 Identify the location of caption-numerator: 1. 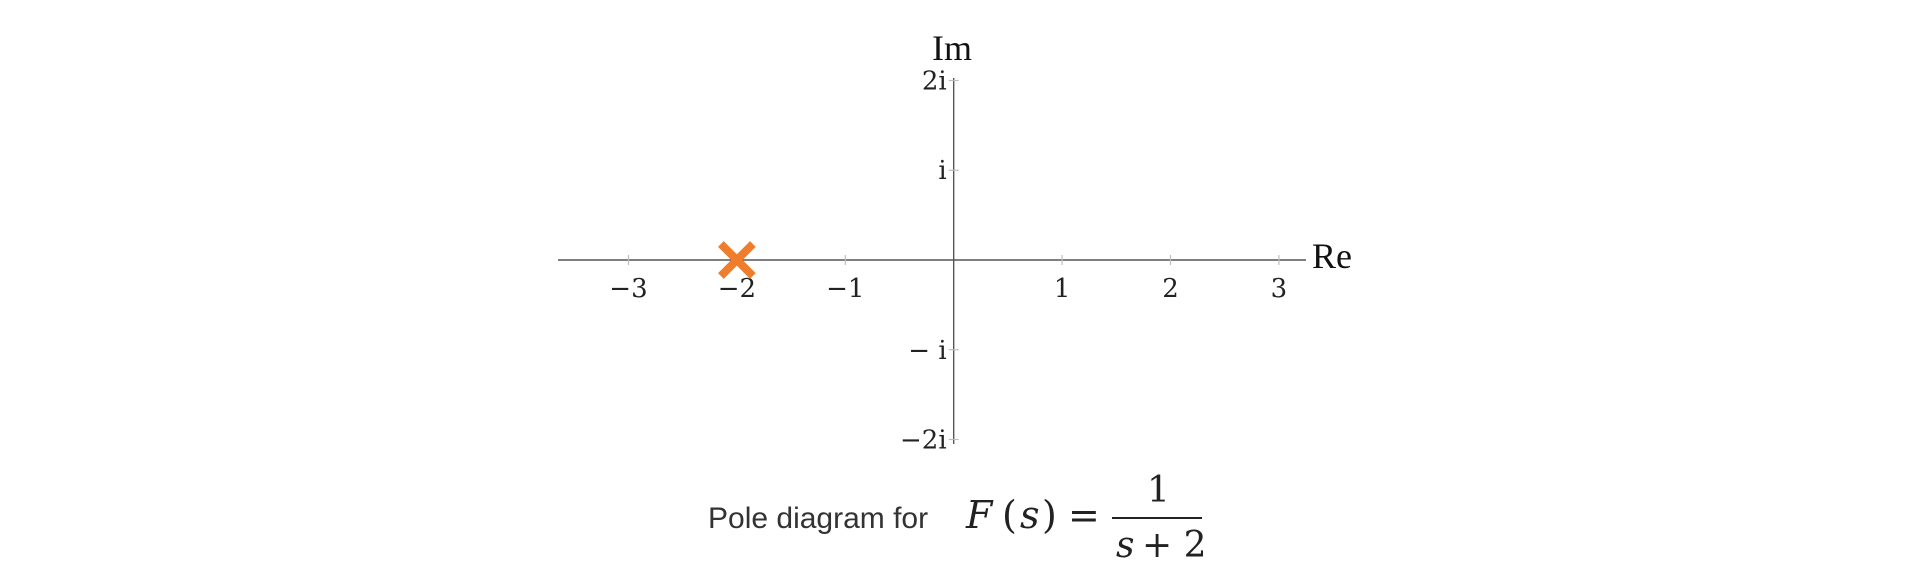
(1158, 490).